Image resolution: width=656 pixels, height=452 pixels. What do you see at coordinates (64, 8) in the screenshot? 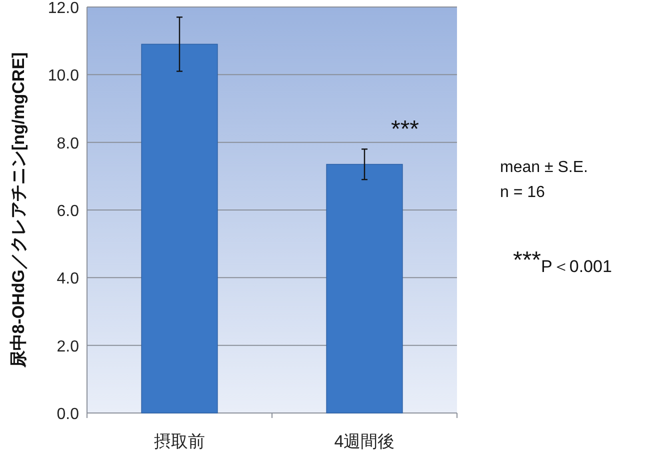
I see `y-tick-label: 12.0` at bounding box center [64, 8].